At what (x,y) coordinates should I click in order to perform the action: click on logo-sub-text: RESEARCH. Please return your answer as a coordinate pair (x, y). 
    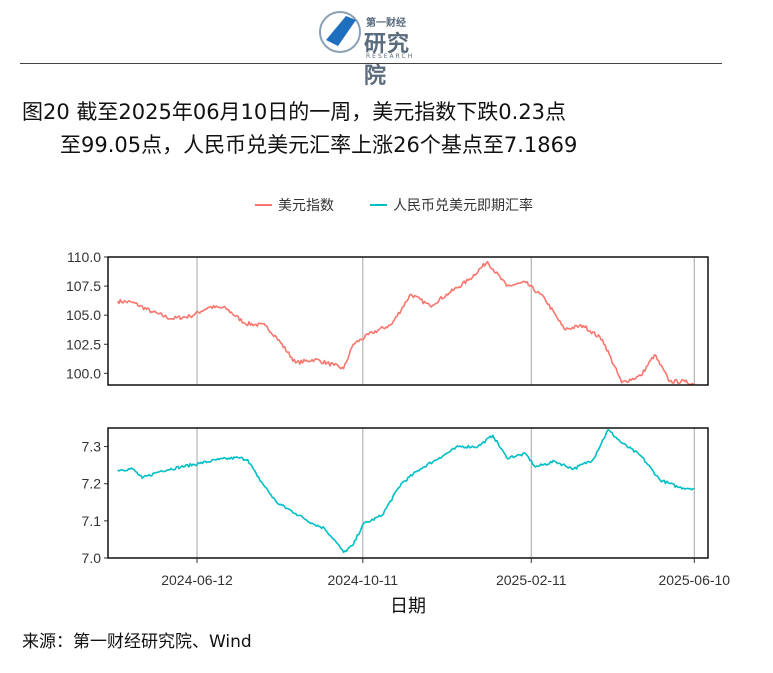
    Looking at the image, I should click on (390, 56).